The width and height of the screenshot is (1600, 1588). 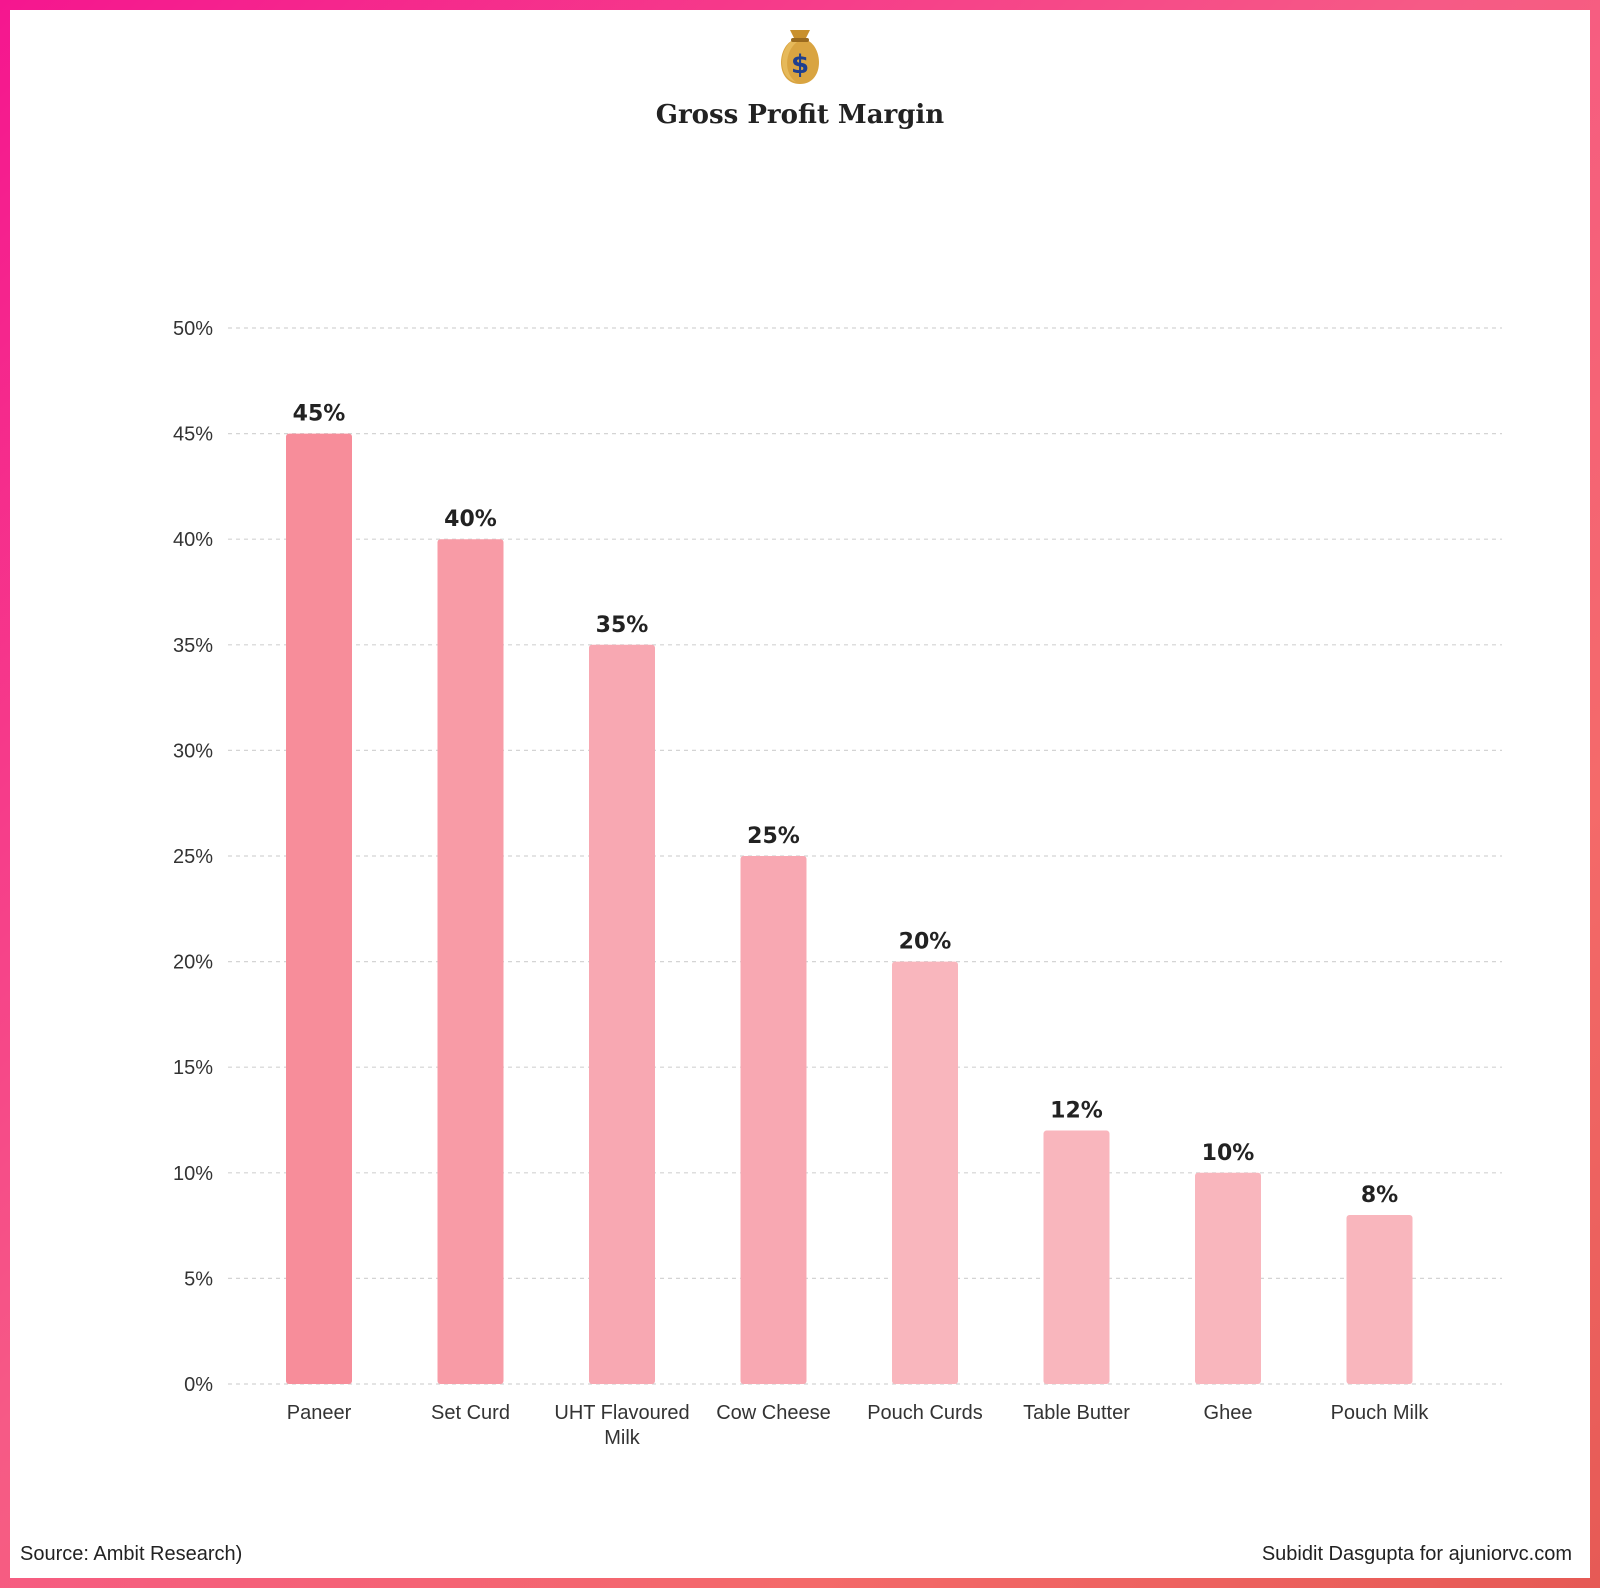 I want to click on data-label: 20%, so click(x=925, y=942).